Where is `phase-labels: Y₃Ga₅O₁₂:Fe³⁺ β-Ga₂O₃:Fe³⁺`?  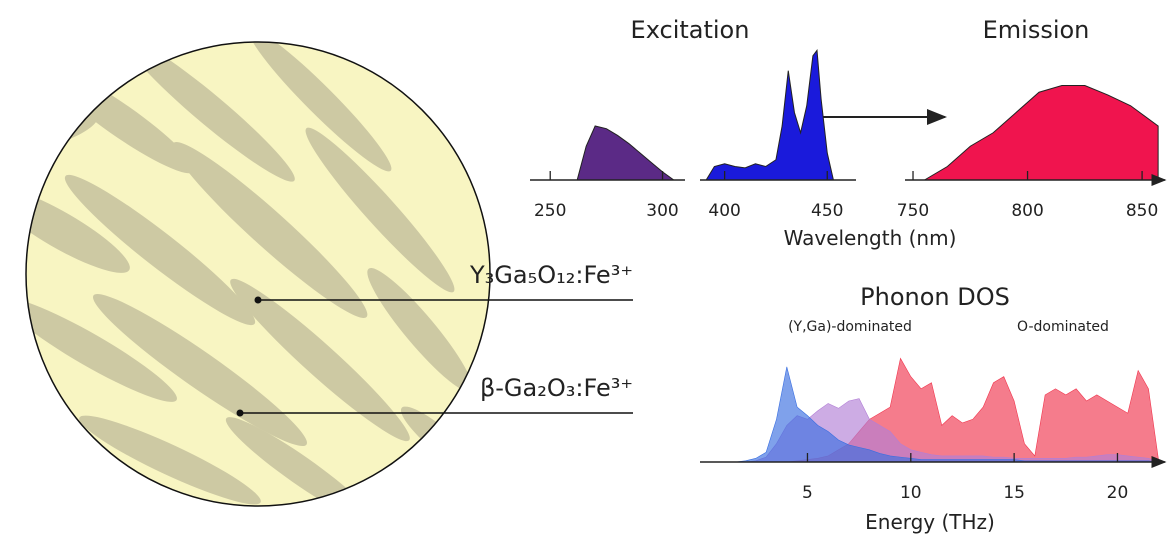
phase-labels: Y₃Ga₅O₁₂:Fe³⁺ β-Ga₂O₃:Fe³⁺ is located at coordinates (434, 339).